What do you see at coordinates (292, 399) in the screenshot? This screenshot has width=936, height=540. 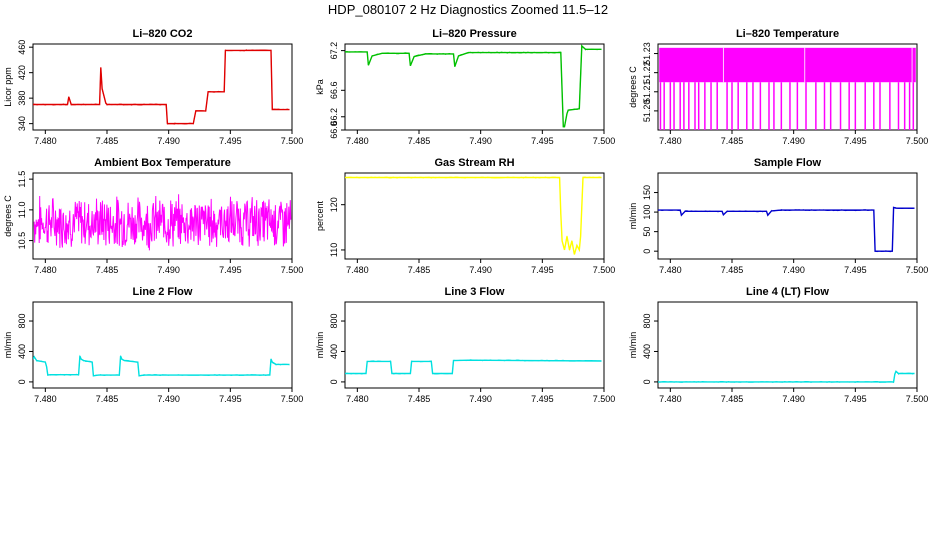 I see `panel-7-xtick-label: 7.500` at bounding box center [292, 399].